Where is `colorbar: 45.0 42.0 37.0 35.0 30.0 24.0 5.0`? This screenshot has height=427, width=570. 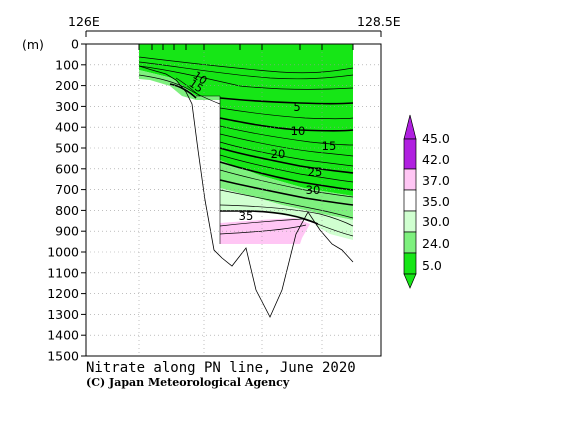
colorbar: 45.0 42.0 37.0 35.0 30.0 24.0 5.0 is located at coordinates (426, 201).